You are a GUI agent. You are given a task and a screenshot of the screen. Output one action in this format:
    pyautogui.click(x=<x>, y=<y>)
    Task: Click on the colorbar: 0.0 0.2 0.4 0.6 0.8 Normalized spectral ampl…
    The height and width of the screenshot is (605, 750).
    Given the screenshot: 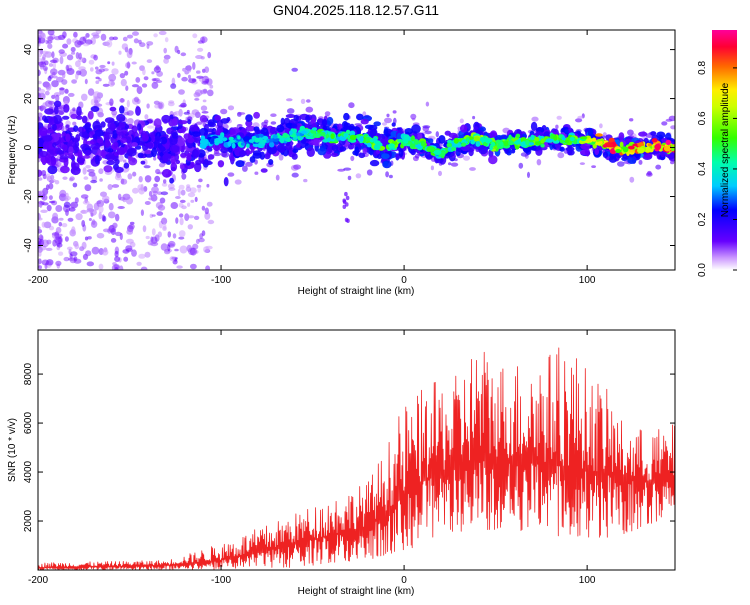 What is the action you would take?
    pyautogui.click(x=717, y=153)
    